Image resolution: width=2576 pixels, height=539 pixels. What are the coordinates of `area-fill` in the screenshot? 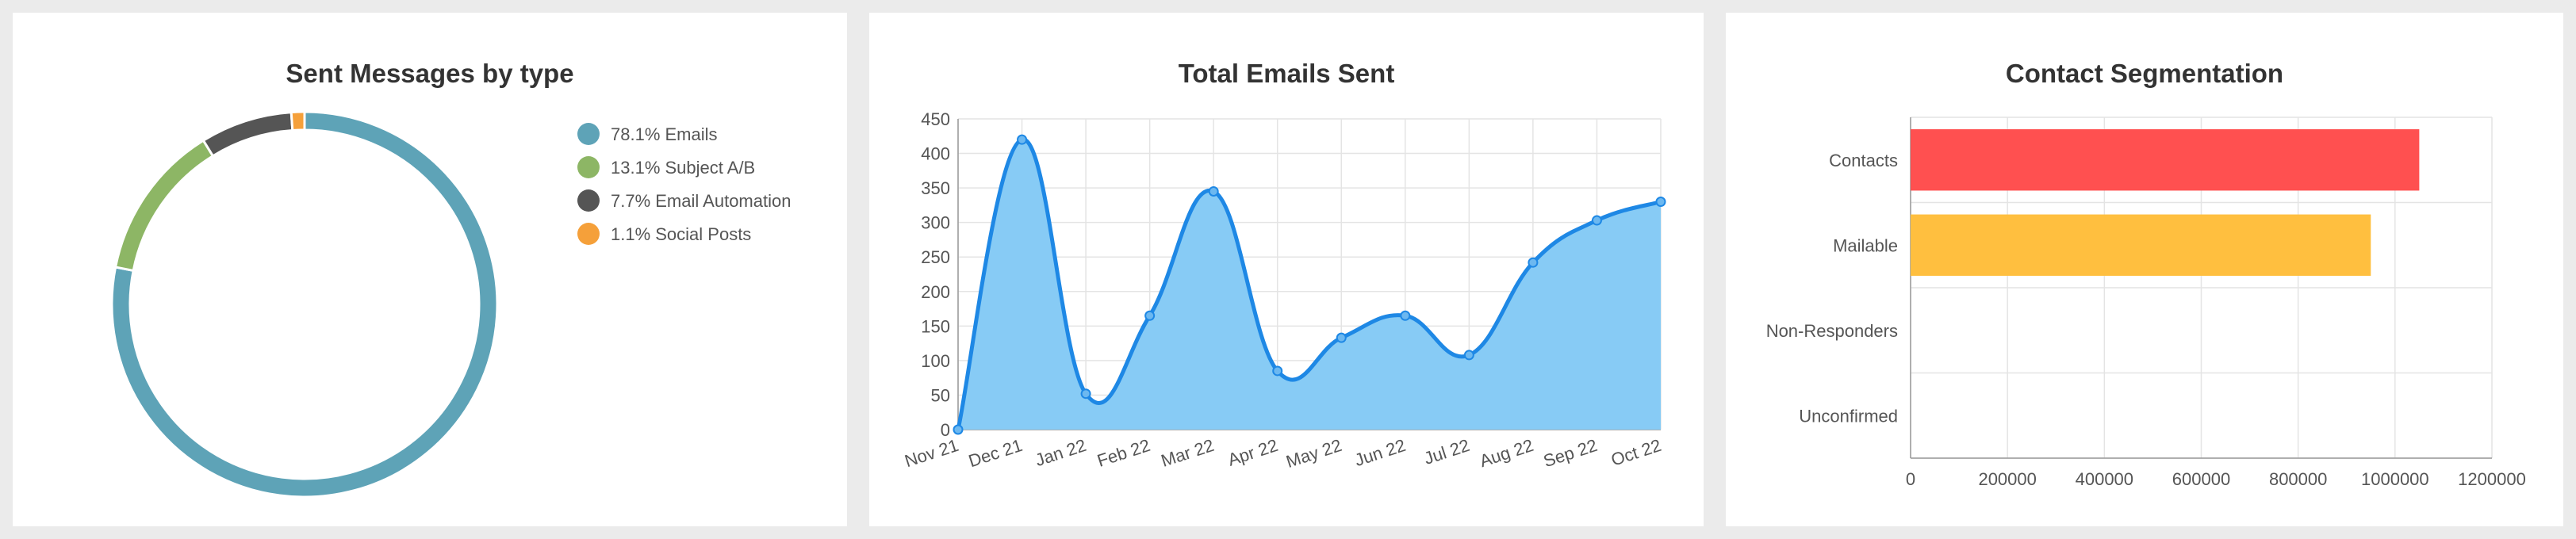 It's located at (1309, 284).